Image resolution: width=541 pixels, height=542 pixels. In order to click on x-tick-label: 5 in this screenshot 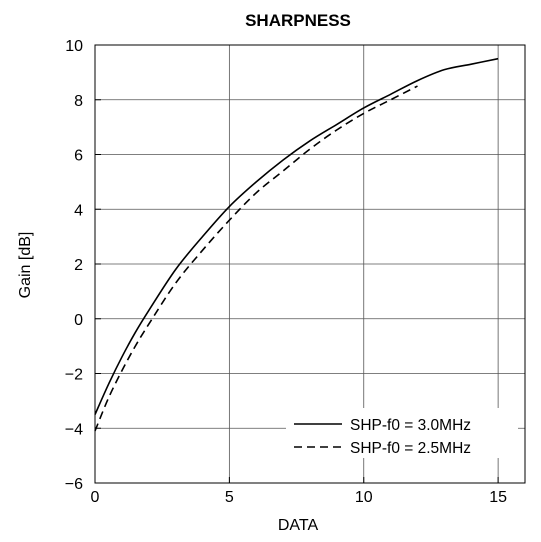, I will do `click(229, 497)`.